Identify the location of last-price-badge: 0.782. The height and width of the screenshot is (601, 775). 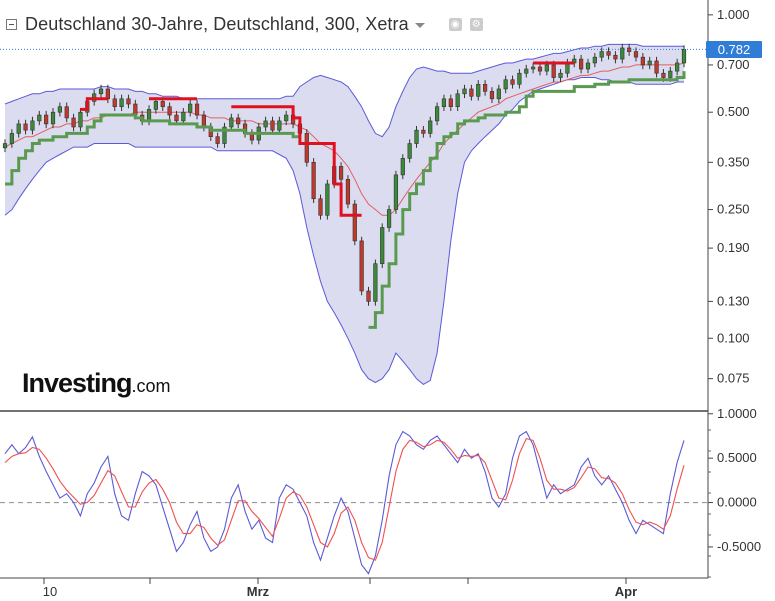
(734, 49).